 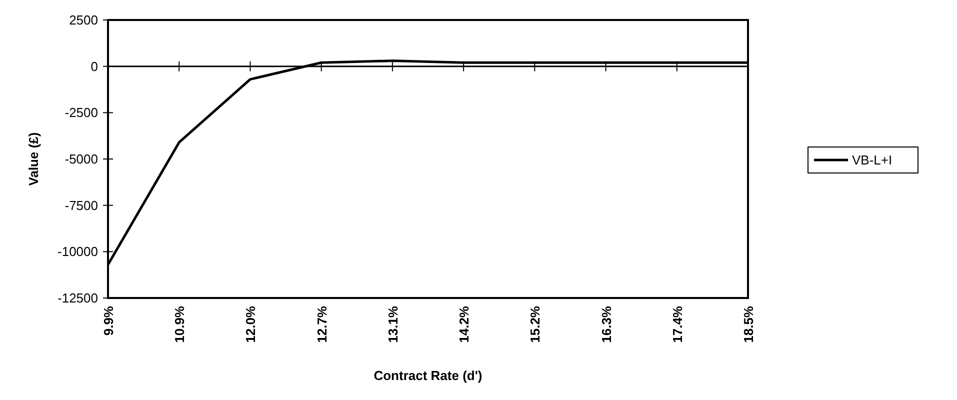 What do you see at coordinates (464, 324) in the screenshot?
I see `x-tick-label: 14.2%` at bounding box center [464, 324].